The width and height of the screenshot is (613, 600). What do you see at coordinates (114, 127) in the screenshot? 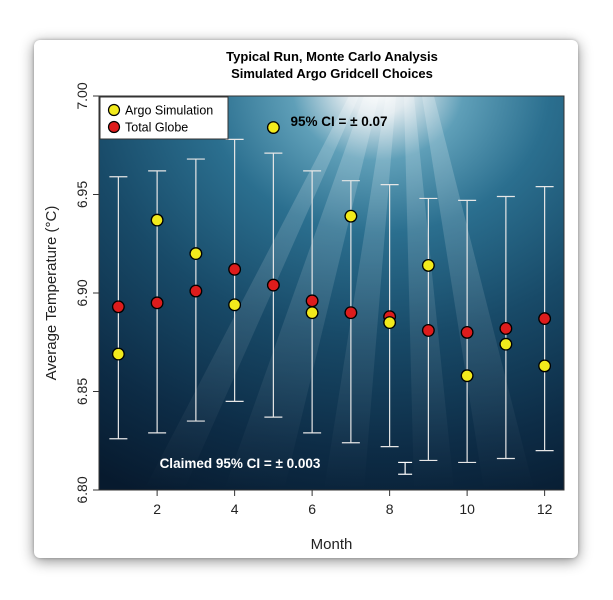
I see `legend-marker-total-globe` at bounding box center [114, 127].